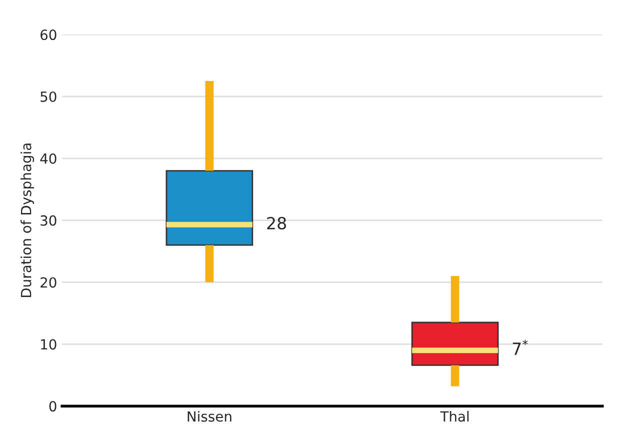  What do you see at coordinates (27, 220) in the screenshot?
I see `y-axis-title: Duration of Dysphagia` at bounding box center [27, 220].